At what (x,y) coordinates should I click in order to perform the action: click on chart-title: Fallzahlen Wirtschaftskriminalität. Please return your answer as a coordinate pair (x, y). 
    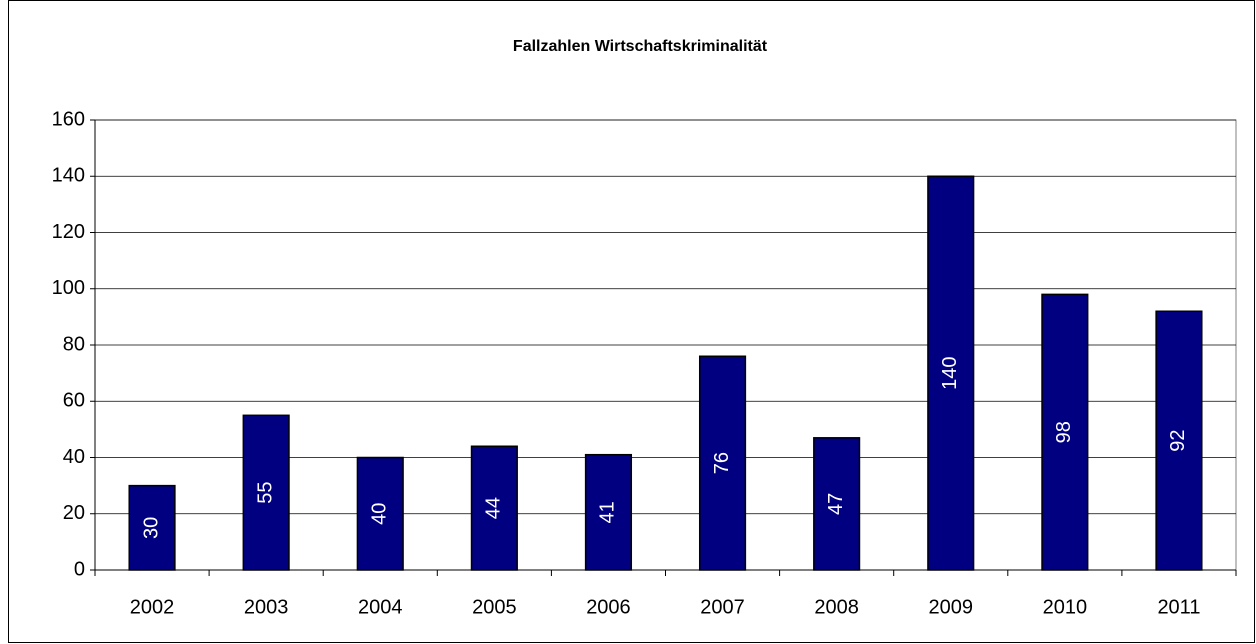
    Looking at the image, I should click on (640, 46).